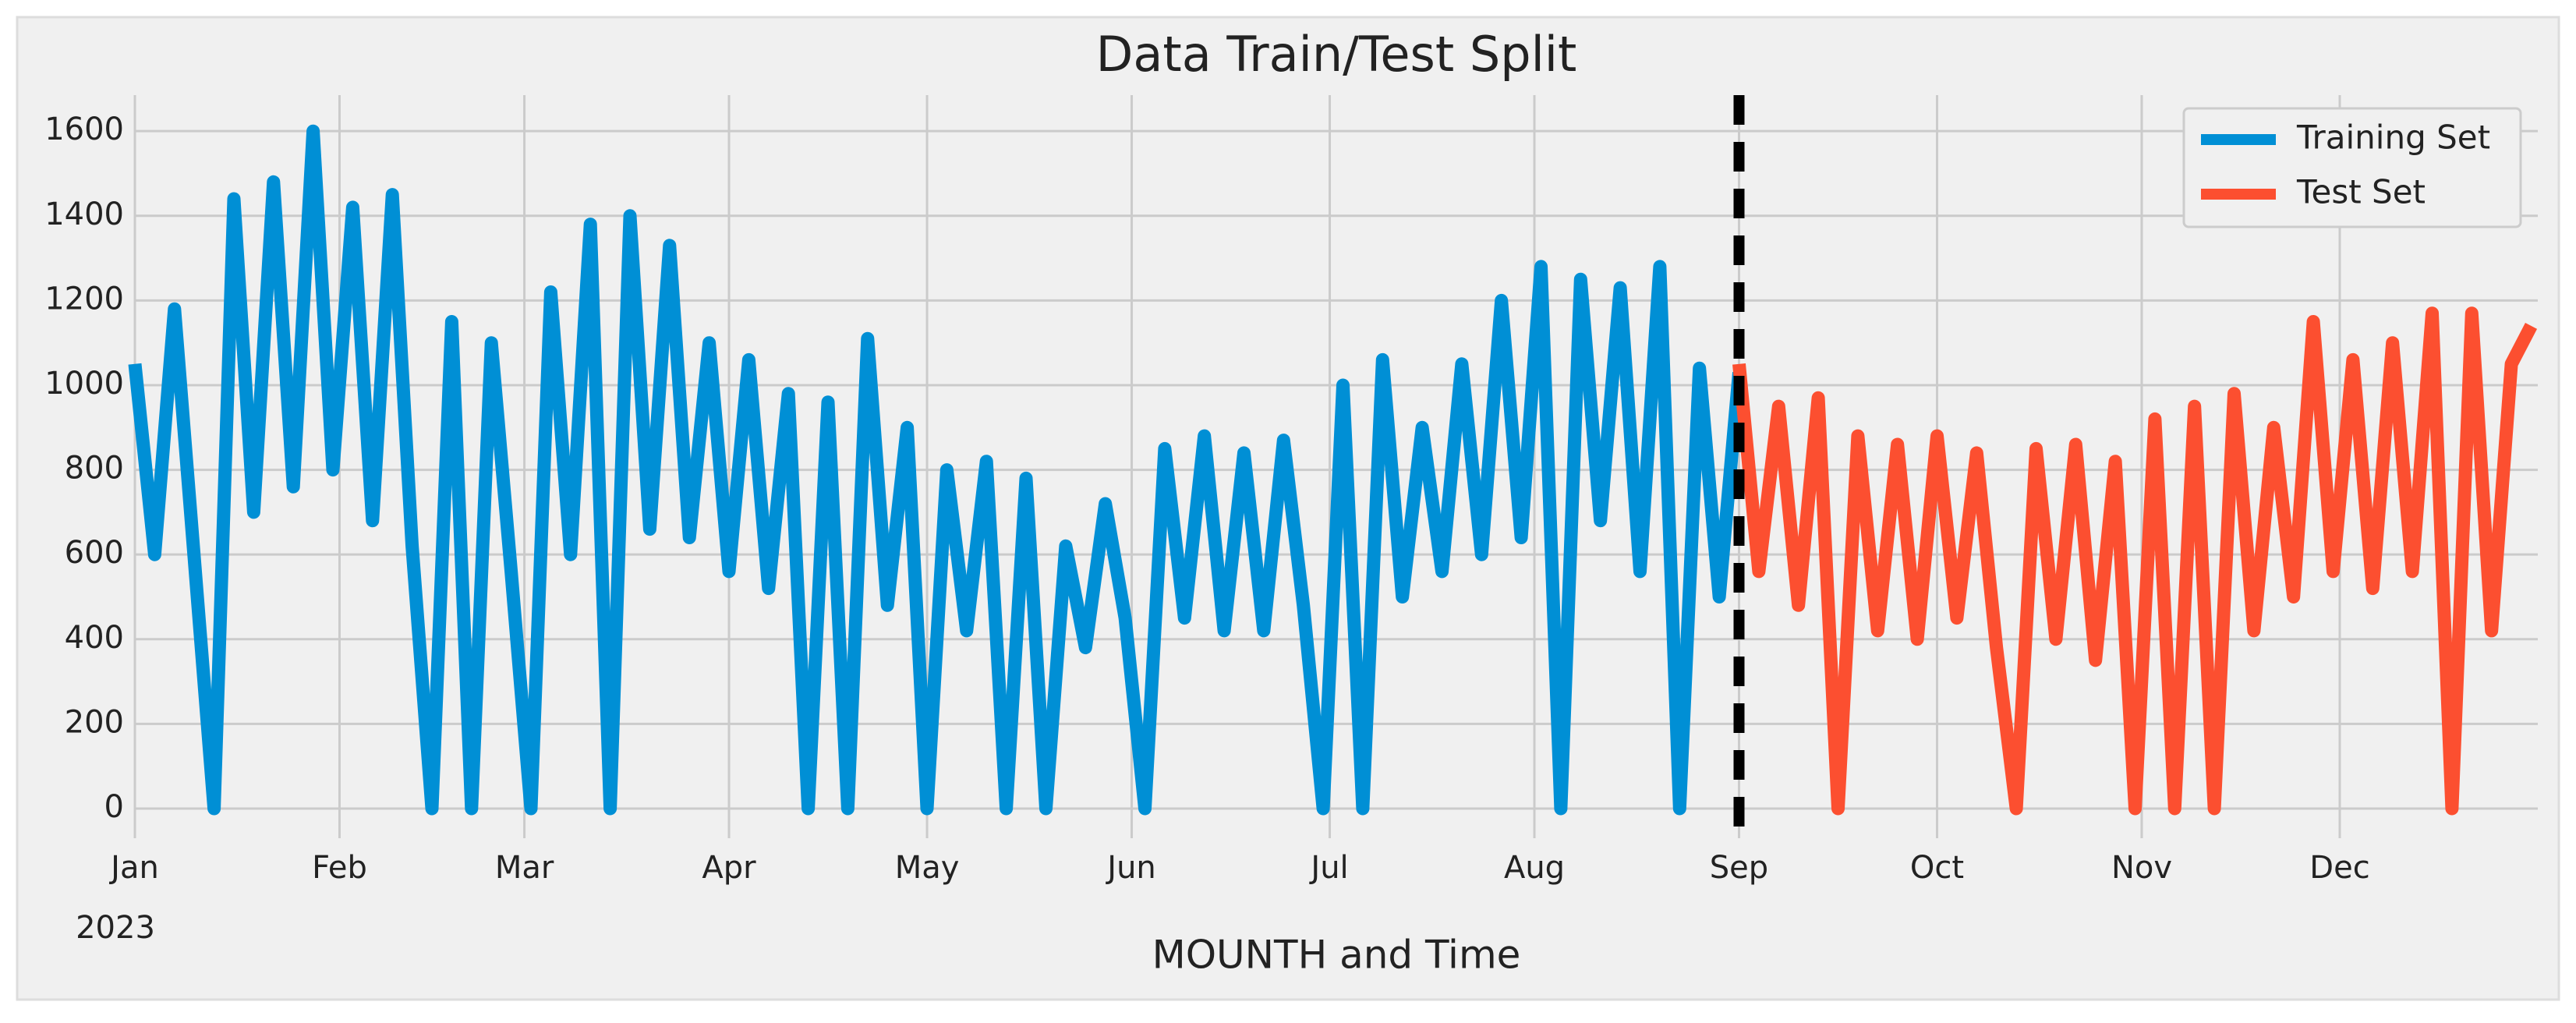  I want to click on x-tick-label: Oct, so click(1937, 868).